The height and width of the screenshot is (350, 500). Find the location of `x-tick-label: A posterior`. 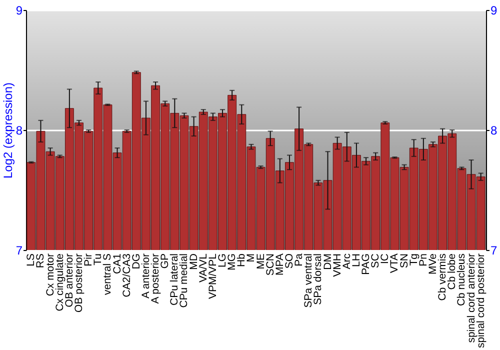

x-tick-label: A posterior is located at coordinates (156, 278).